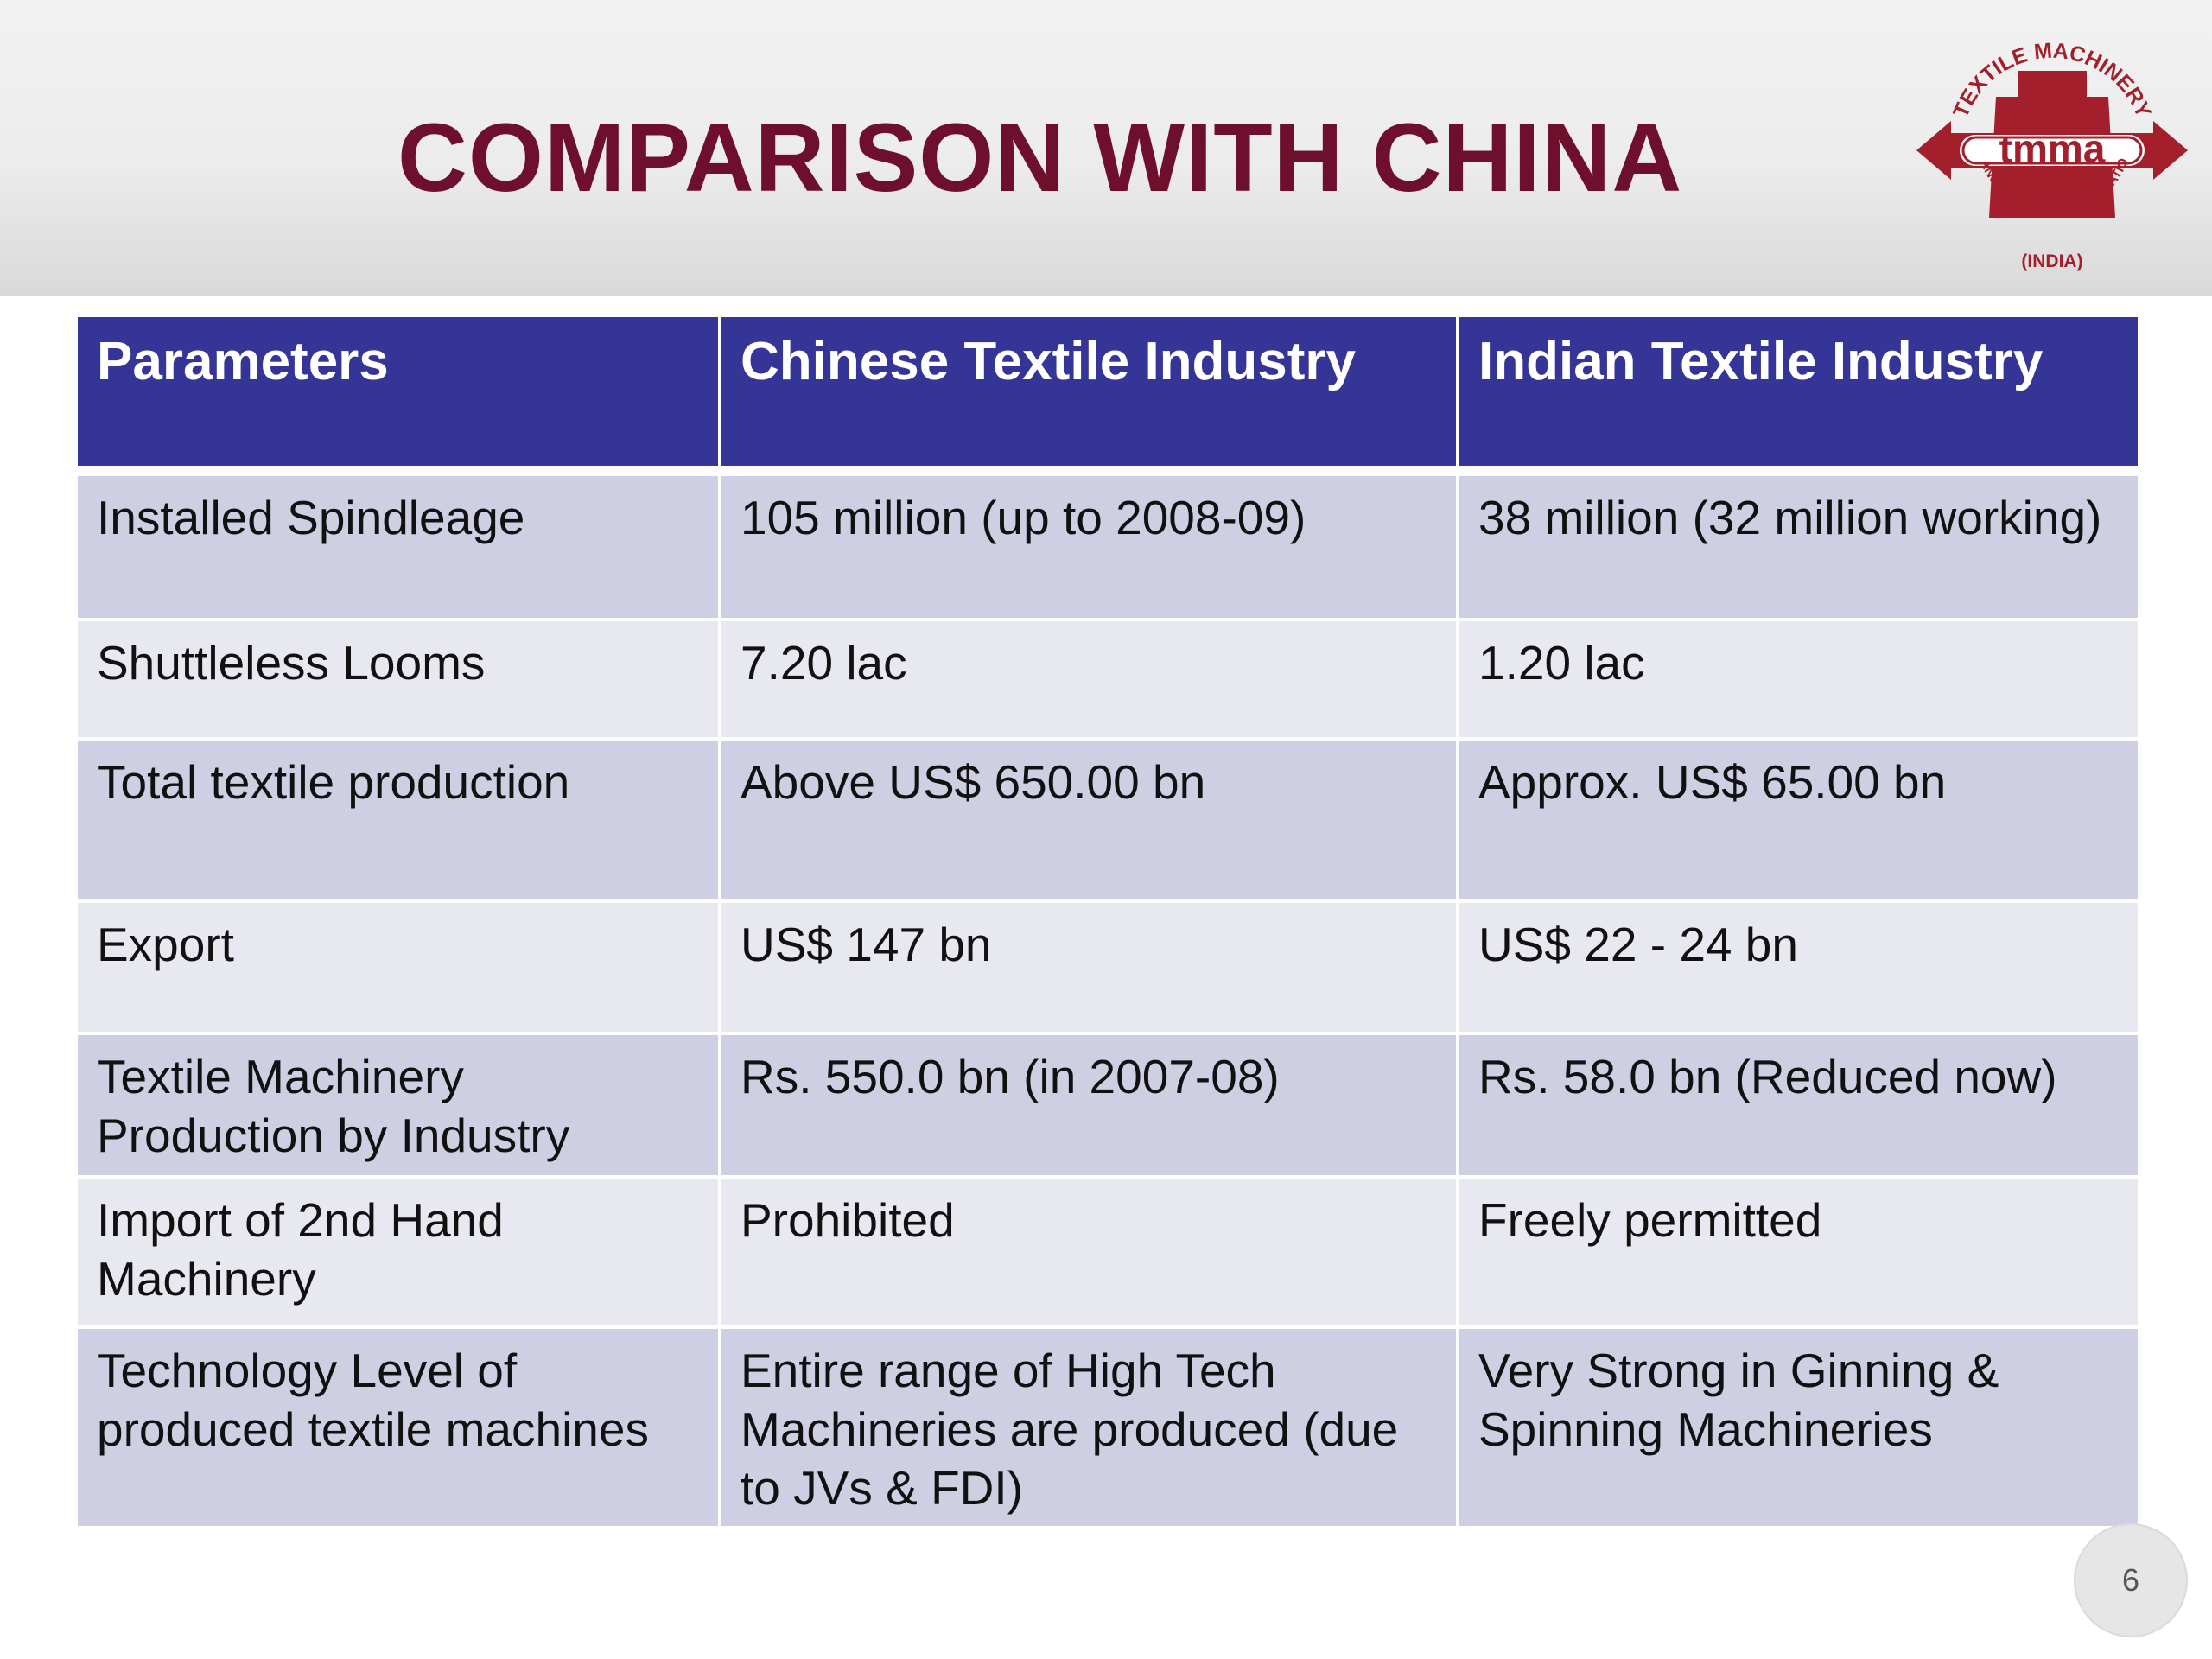 This screenshot has height=1659, width=2212. What do you see at coordinates (1798, 395) in the screenshot?
I see `header-indian-textile-industry: Indian Textile Industry` at bounding box center [1798, 395].